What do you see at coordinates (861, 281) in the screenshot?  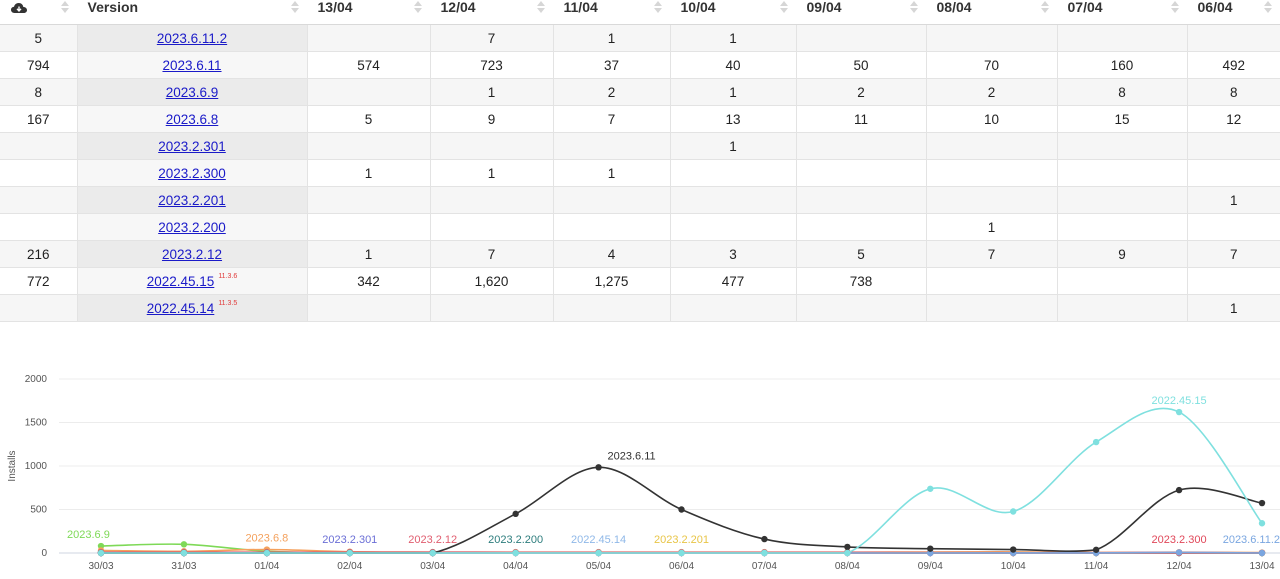 I see `daily-installs-cell: 738` at bounding box center [861, 281].